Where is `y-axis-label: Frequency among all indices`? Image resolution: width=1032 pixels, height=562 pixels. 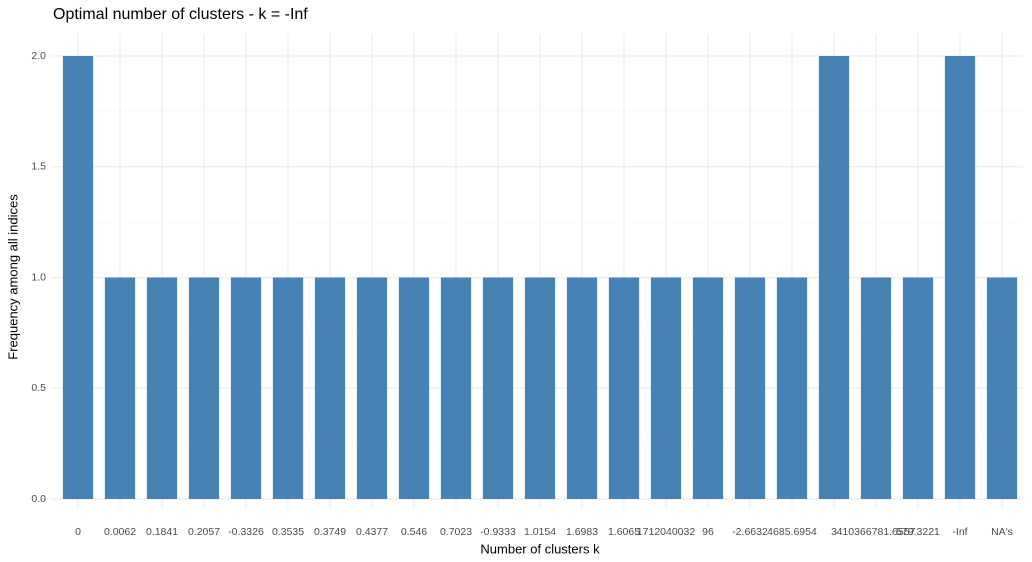
y-axis-label: Frequency among all indices is located at coordinates (12, 277).